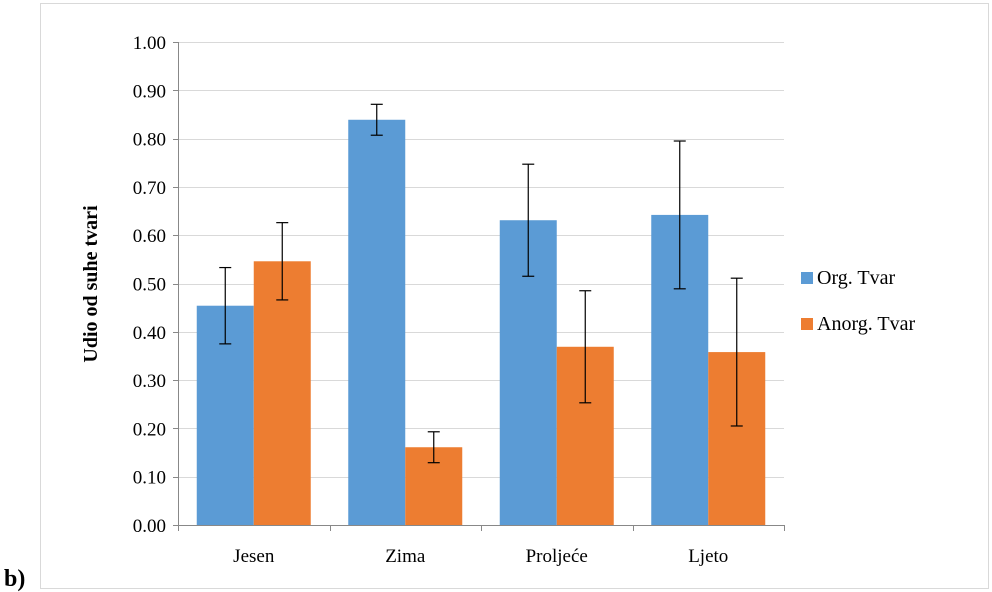 The width and height of the screenshot is (992, 592). I want to click on y-tick-label: 0.40, so click(149, 333).